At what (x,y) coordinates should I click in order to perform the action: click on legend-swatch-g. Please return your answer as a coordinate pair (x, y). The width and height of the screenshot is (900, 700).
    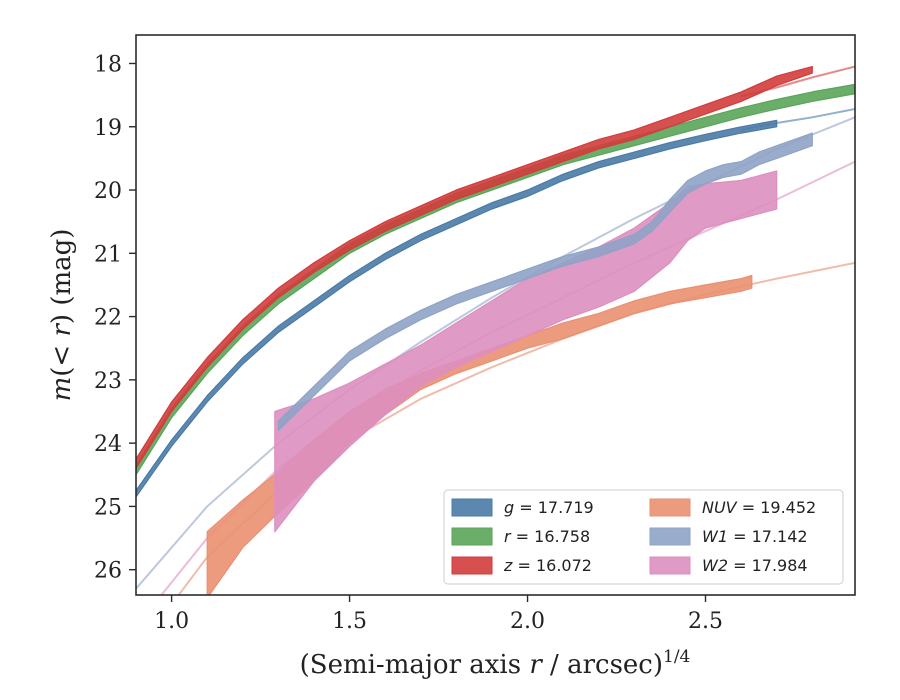
    Looking at the image, I should click on (472, 507).